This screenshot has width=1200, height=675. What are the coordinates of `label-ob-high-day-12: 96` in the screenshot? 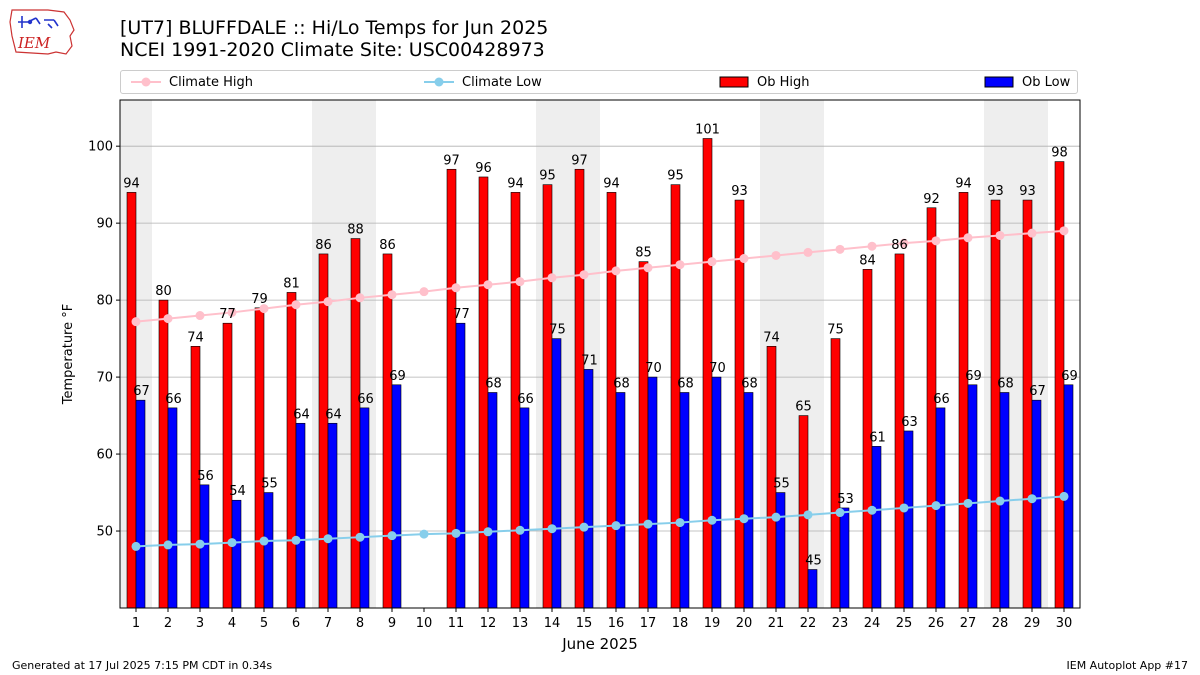 It's located at (483, 168).